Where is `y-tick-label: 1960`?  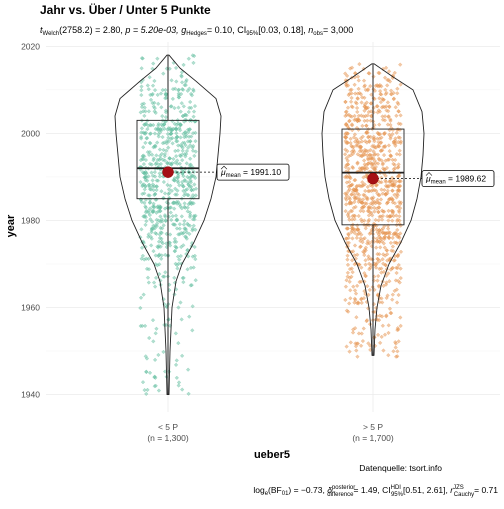 y-tick-label: 1960 is located at coordinates (30, 308).